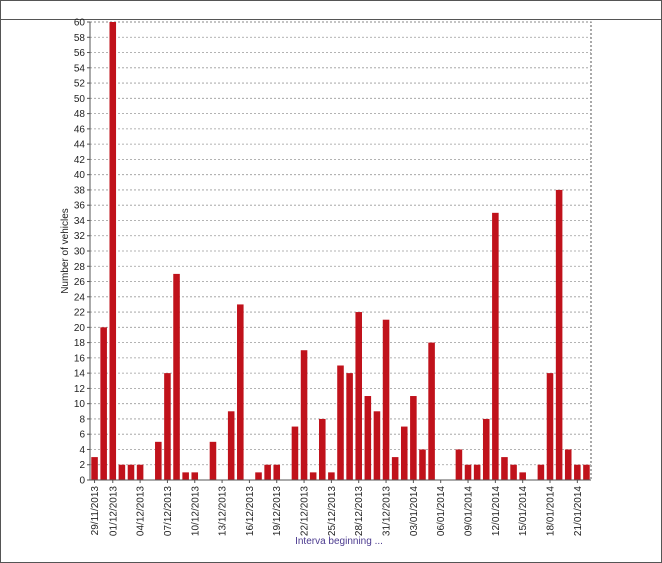  I want to click on x-tick-label: 22/12/2013, so click(305, 511).